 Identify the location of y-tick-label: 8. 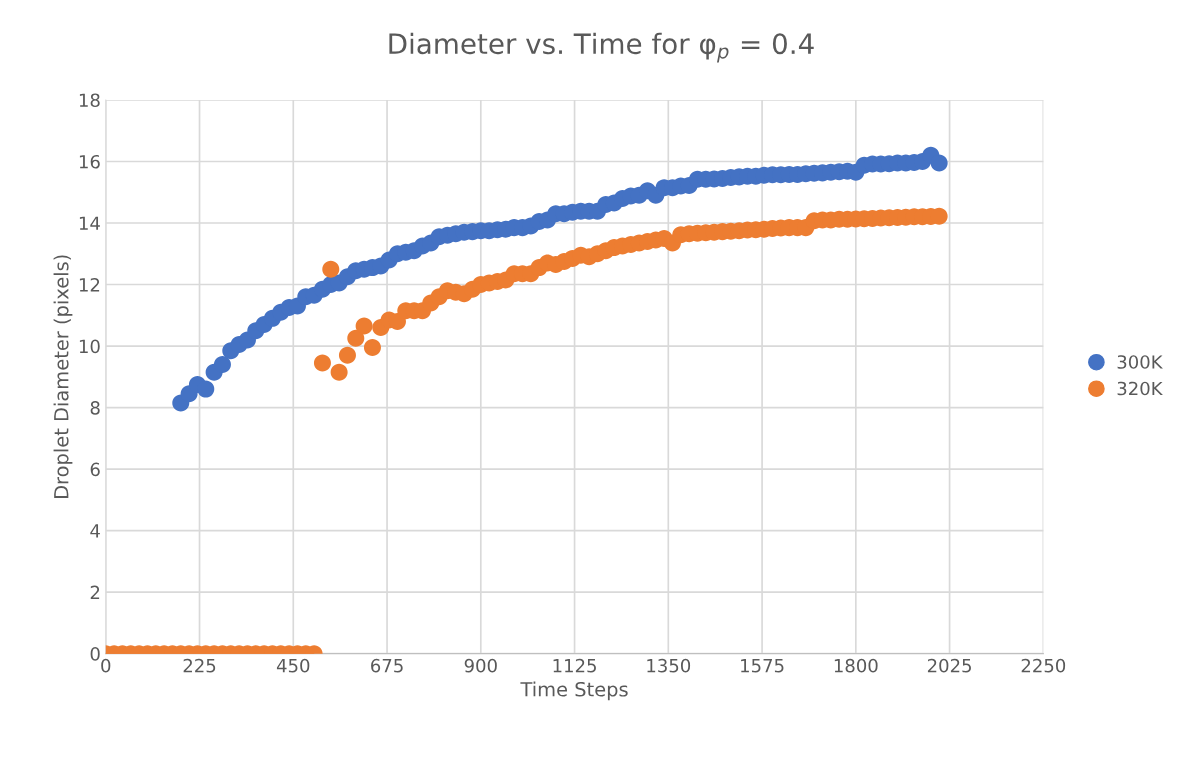
(95, 408).